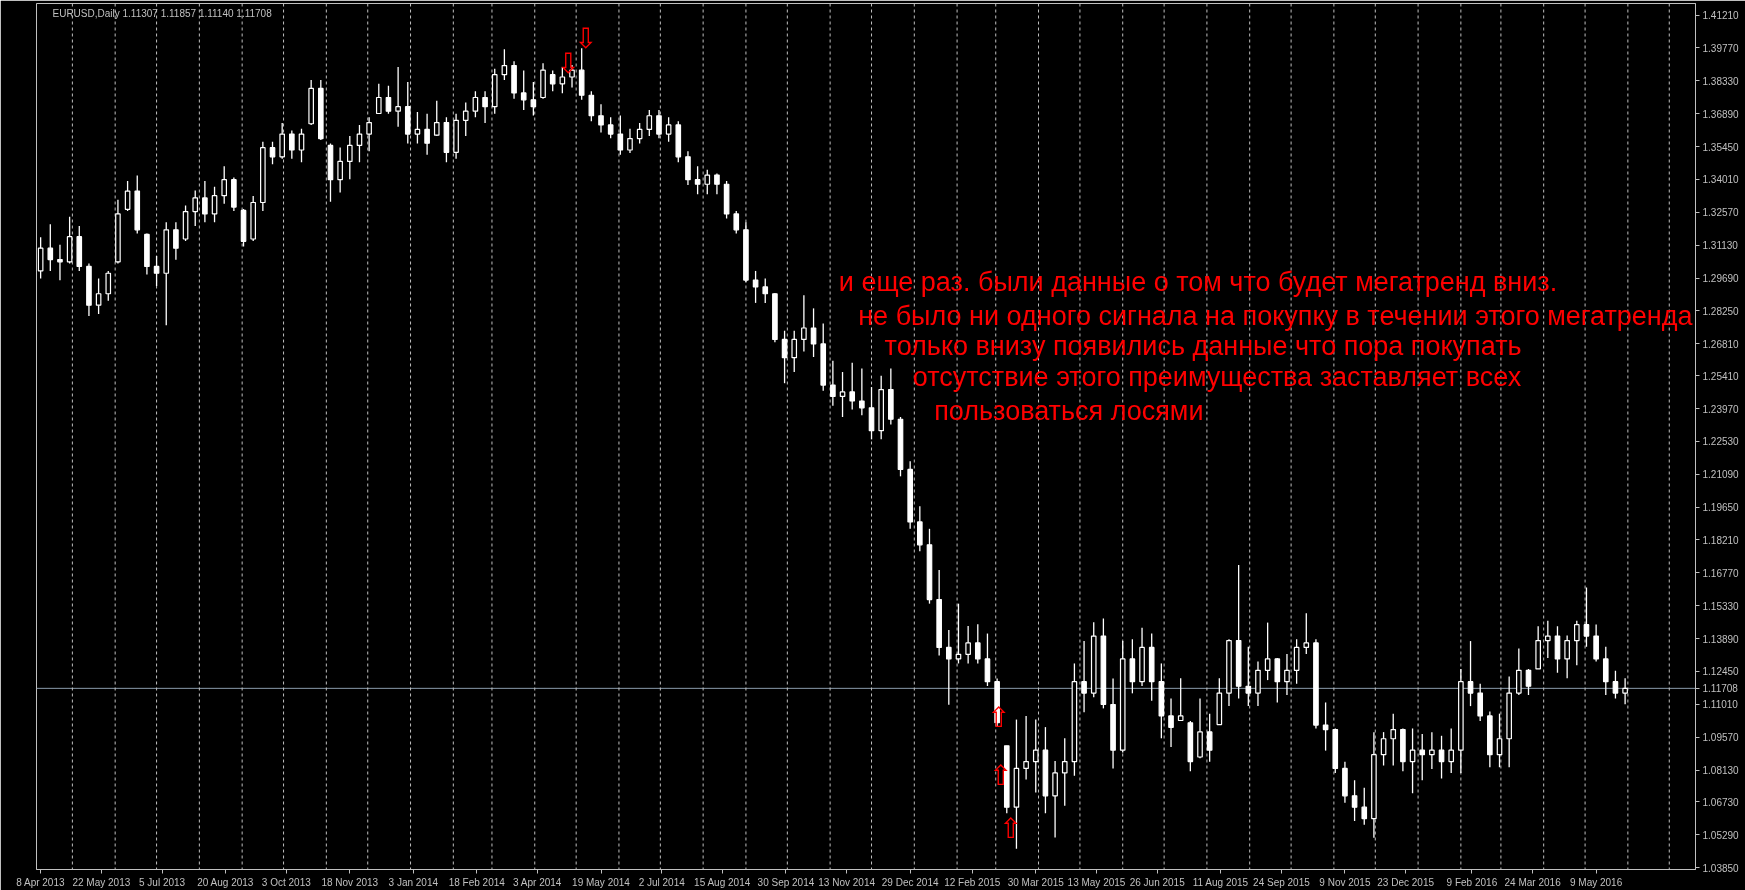 This screenshot has height=890, width=1745. What do you see at coordinates (1721, 508) in the screenshot?
I see `y-tick-label: 1.19650` at bounding box center [1721, 508].